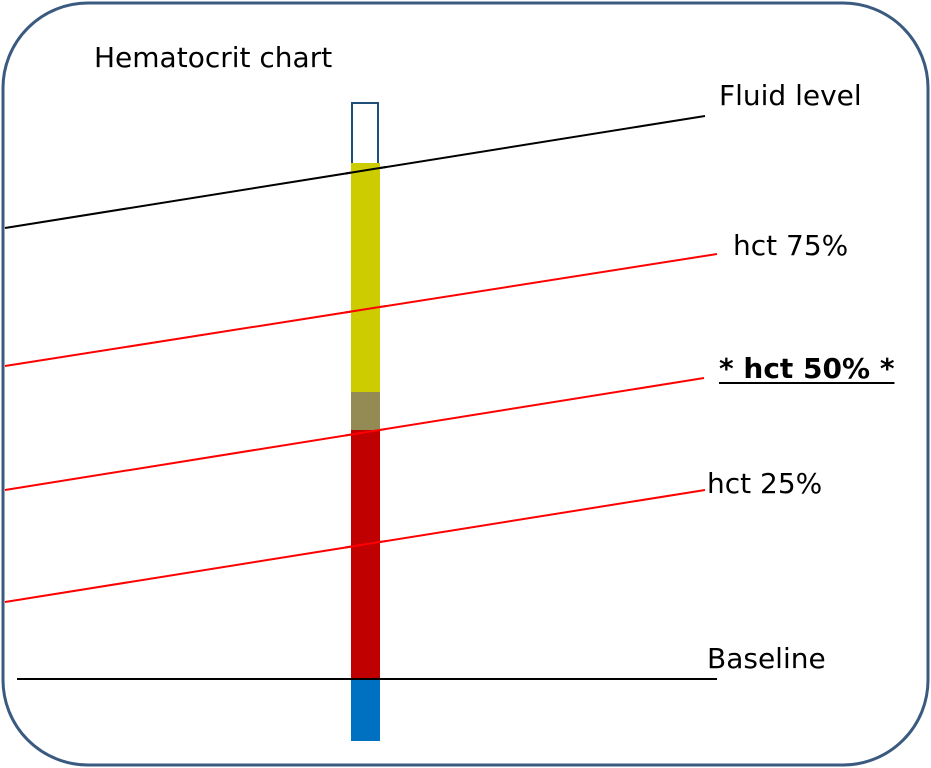  Describe the element at coordinates (365, 544) in the screenshot. I see `hct25-line-overlay` at that location.